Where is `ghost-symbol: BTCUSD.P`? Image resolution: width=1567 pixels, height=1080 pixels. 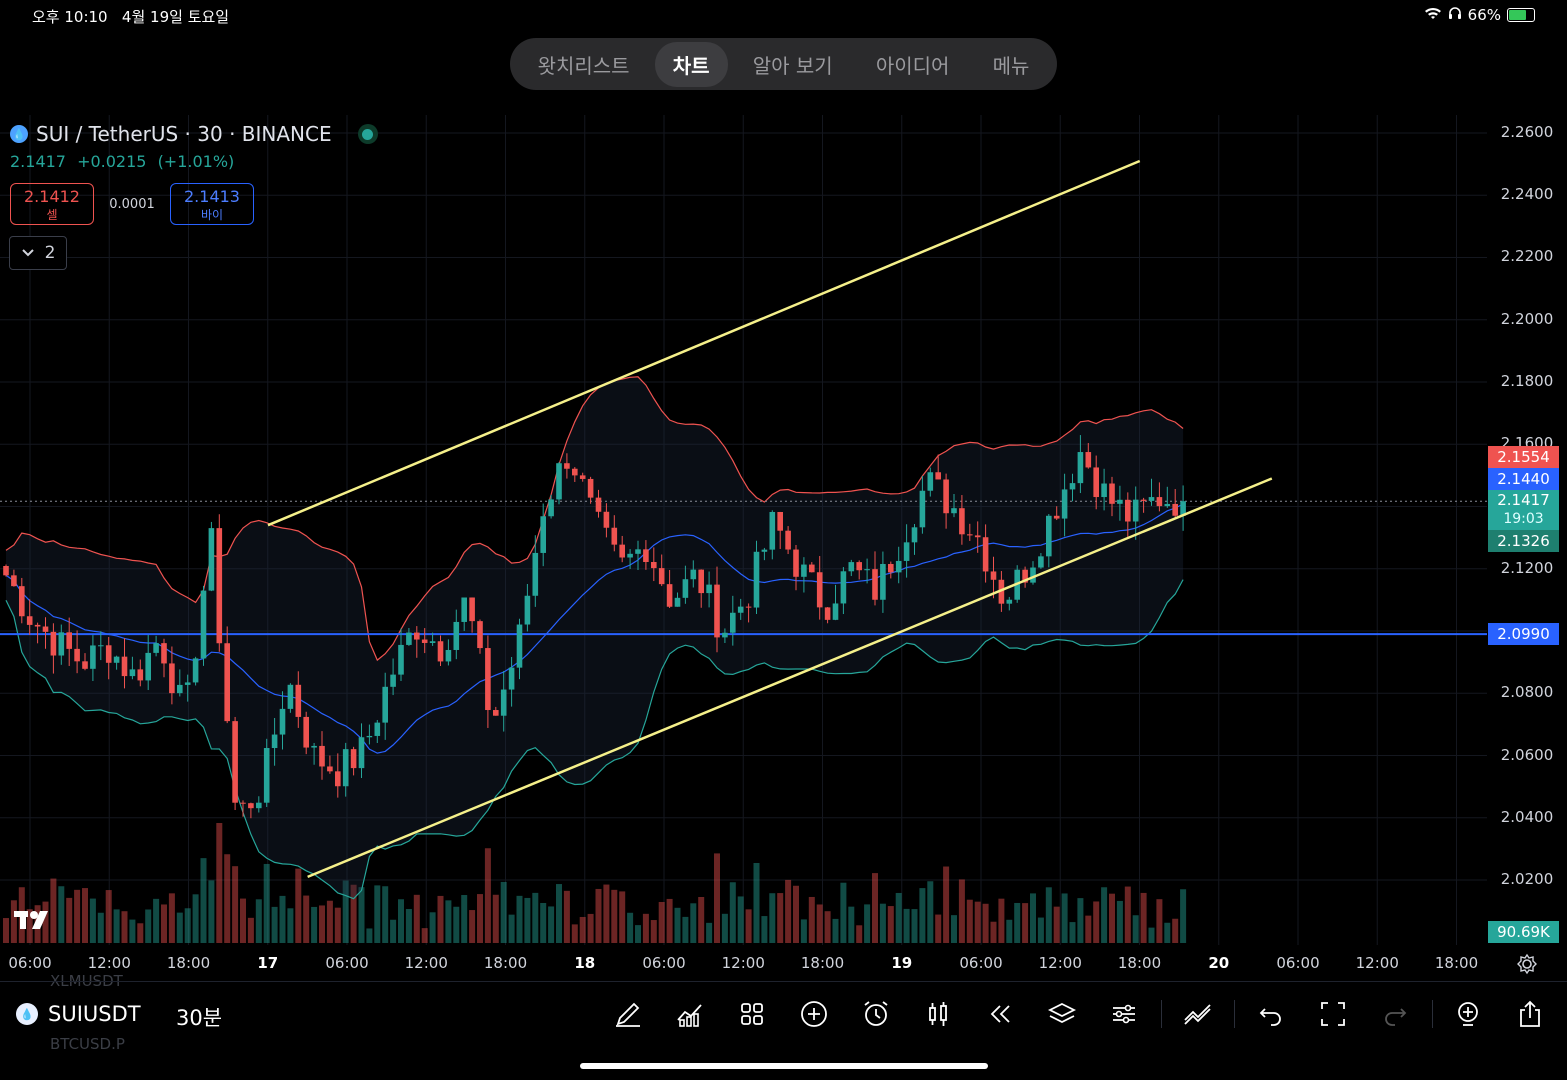
ghost-symbol: BTCUSD.P is located at coordinates (87, 1044).